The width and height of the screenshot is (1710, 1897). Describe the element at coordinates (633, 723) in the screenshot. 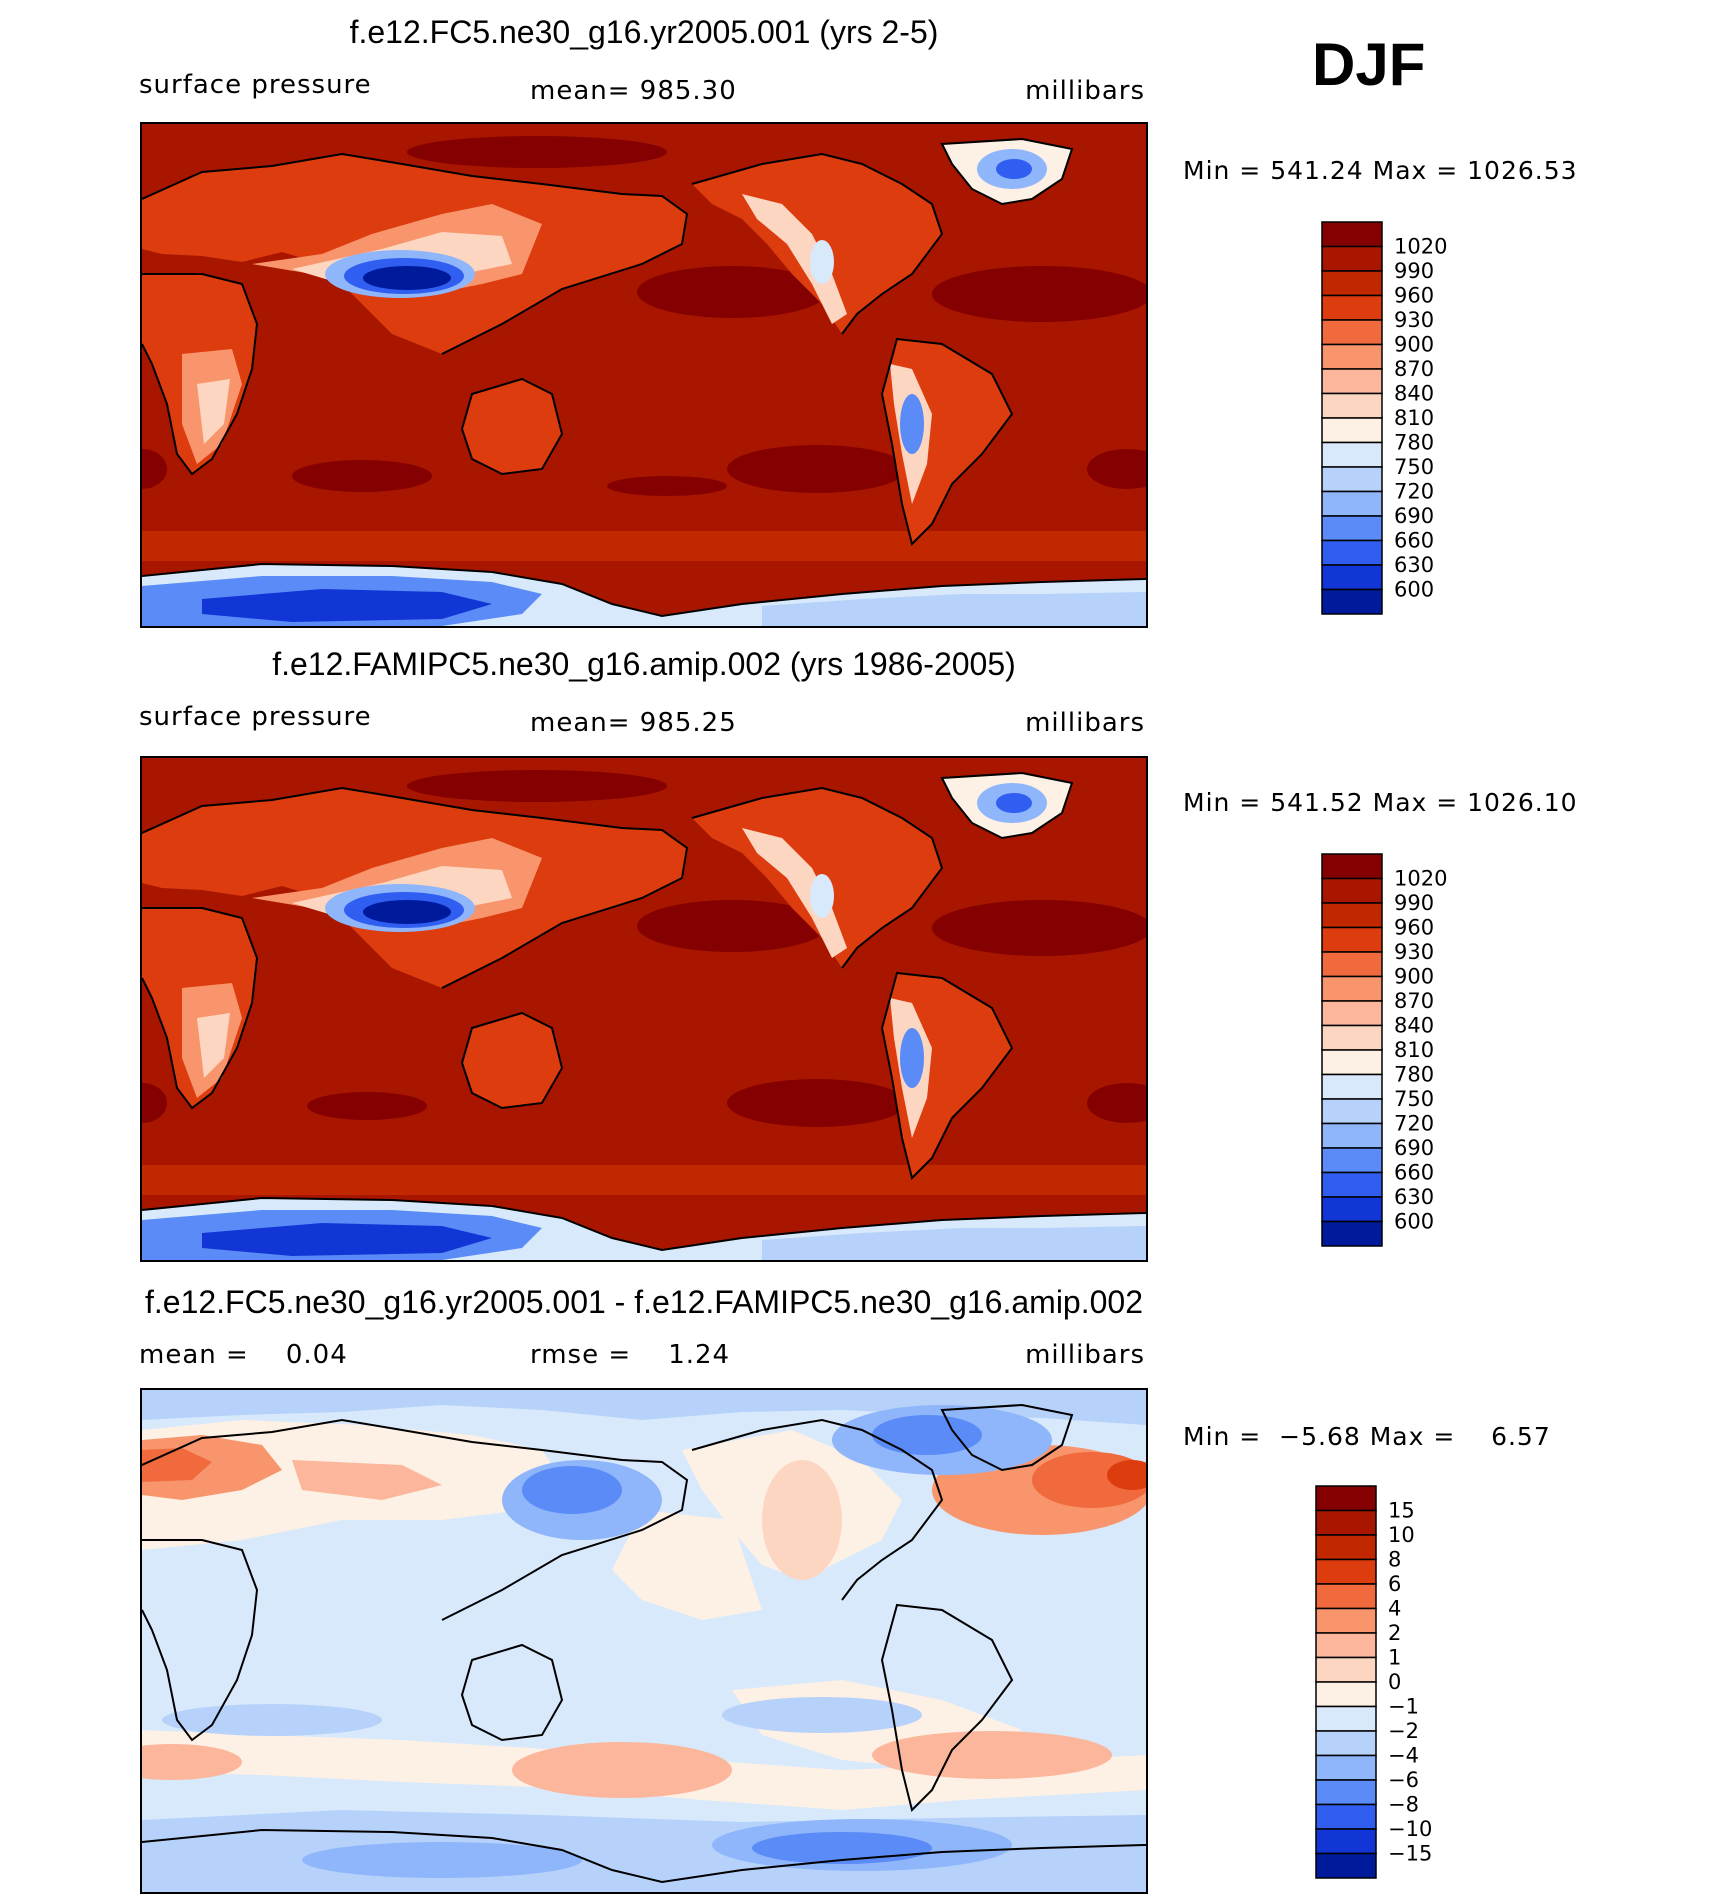

I see `mean-label: mean= 985.25` at that location.